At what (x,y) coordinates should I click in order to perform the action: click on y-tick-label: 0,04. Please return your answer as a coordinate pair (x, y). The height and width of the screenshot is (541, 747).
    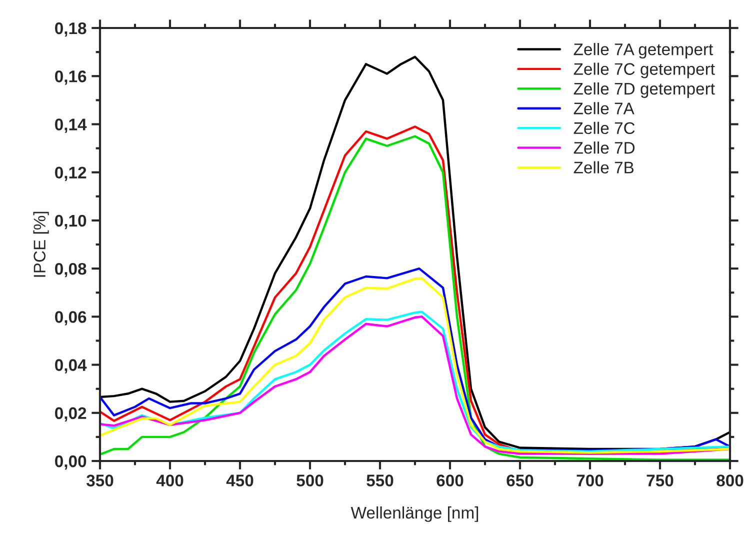
    Looking at the image, I should click on (71, 366).